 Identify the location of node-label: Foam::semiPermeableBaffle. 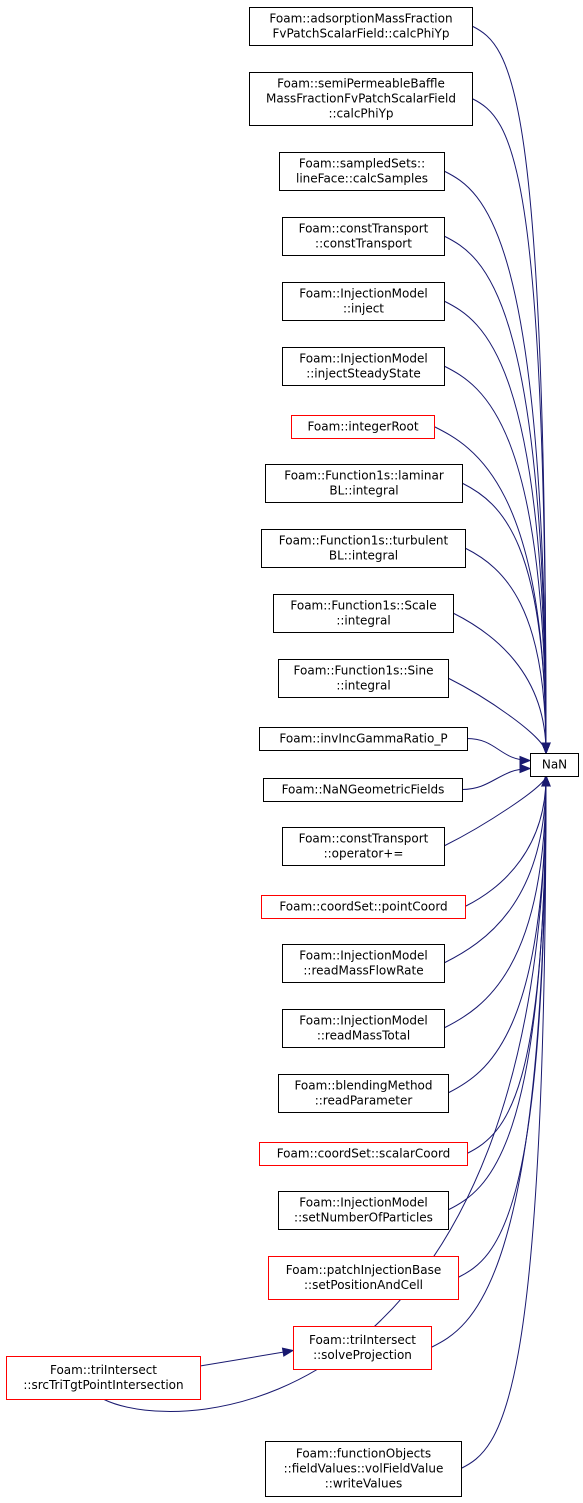
(361, 84).